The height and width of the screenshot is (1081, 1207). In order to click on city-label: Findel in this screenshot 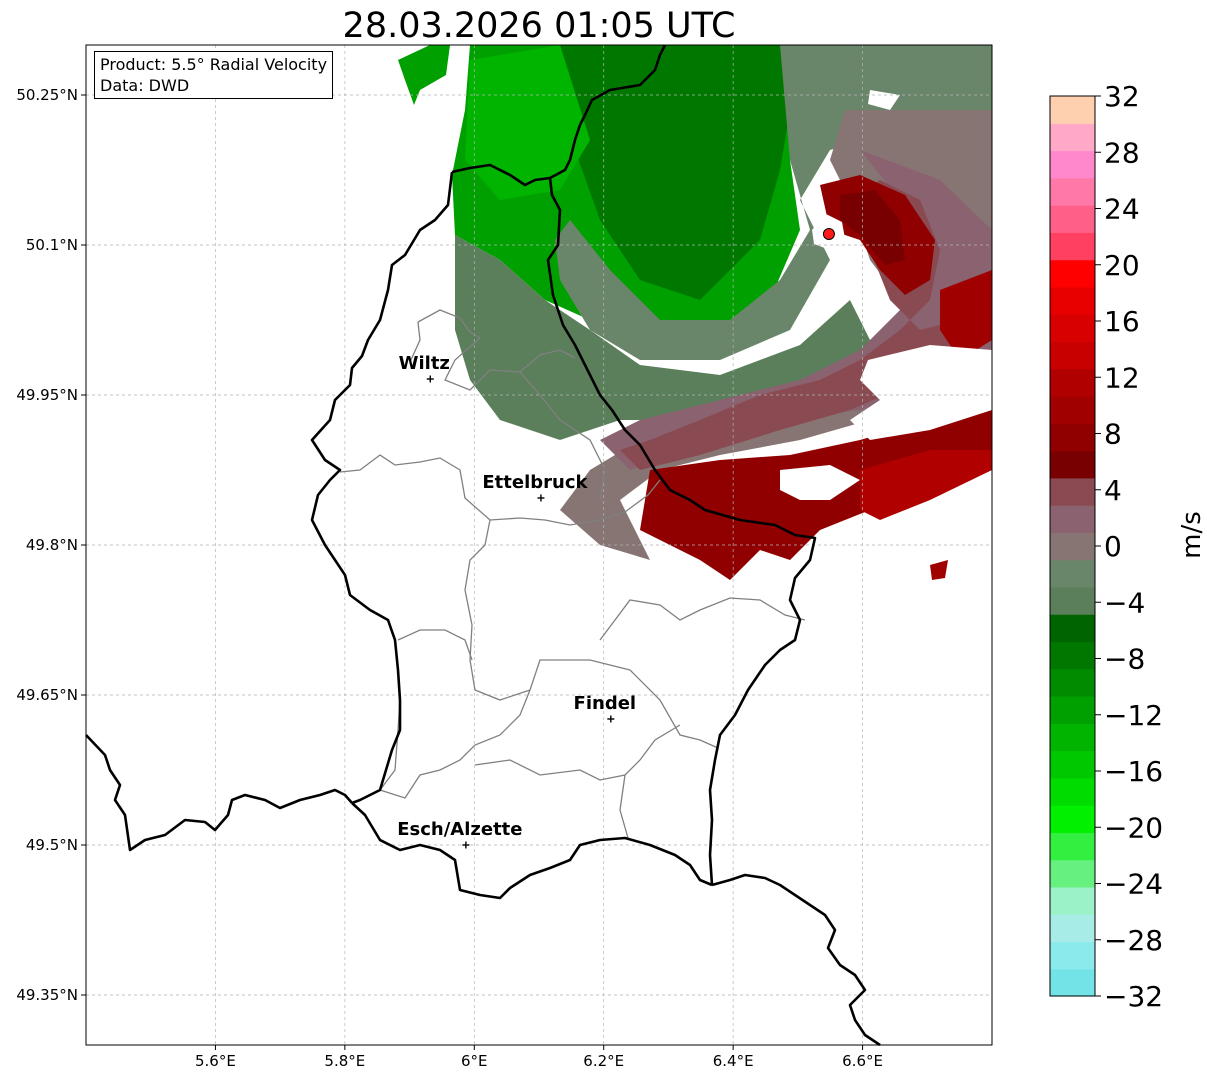, I will do `click(605, 703)`.